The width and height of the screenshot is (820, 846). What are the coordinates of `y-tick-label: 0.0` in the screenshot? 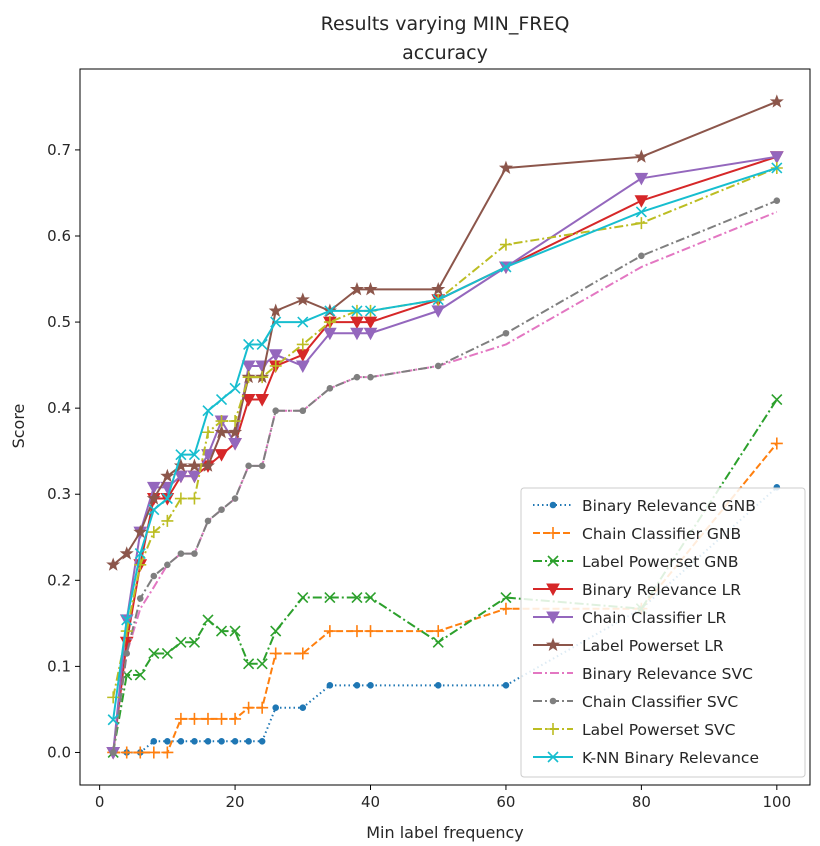 It's located at (59, 752).